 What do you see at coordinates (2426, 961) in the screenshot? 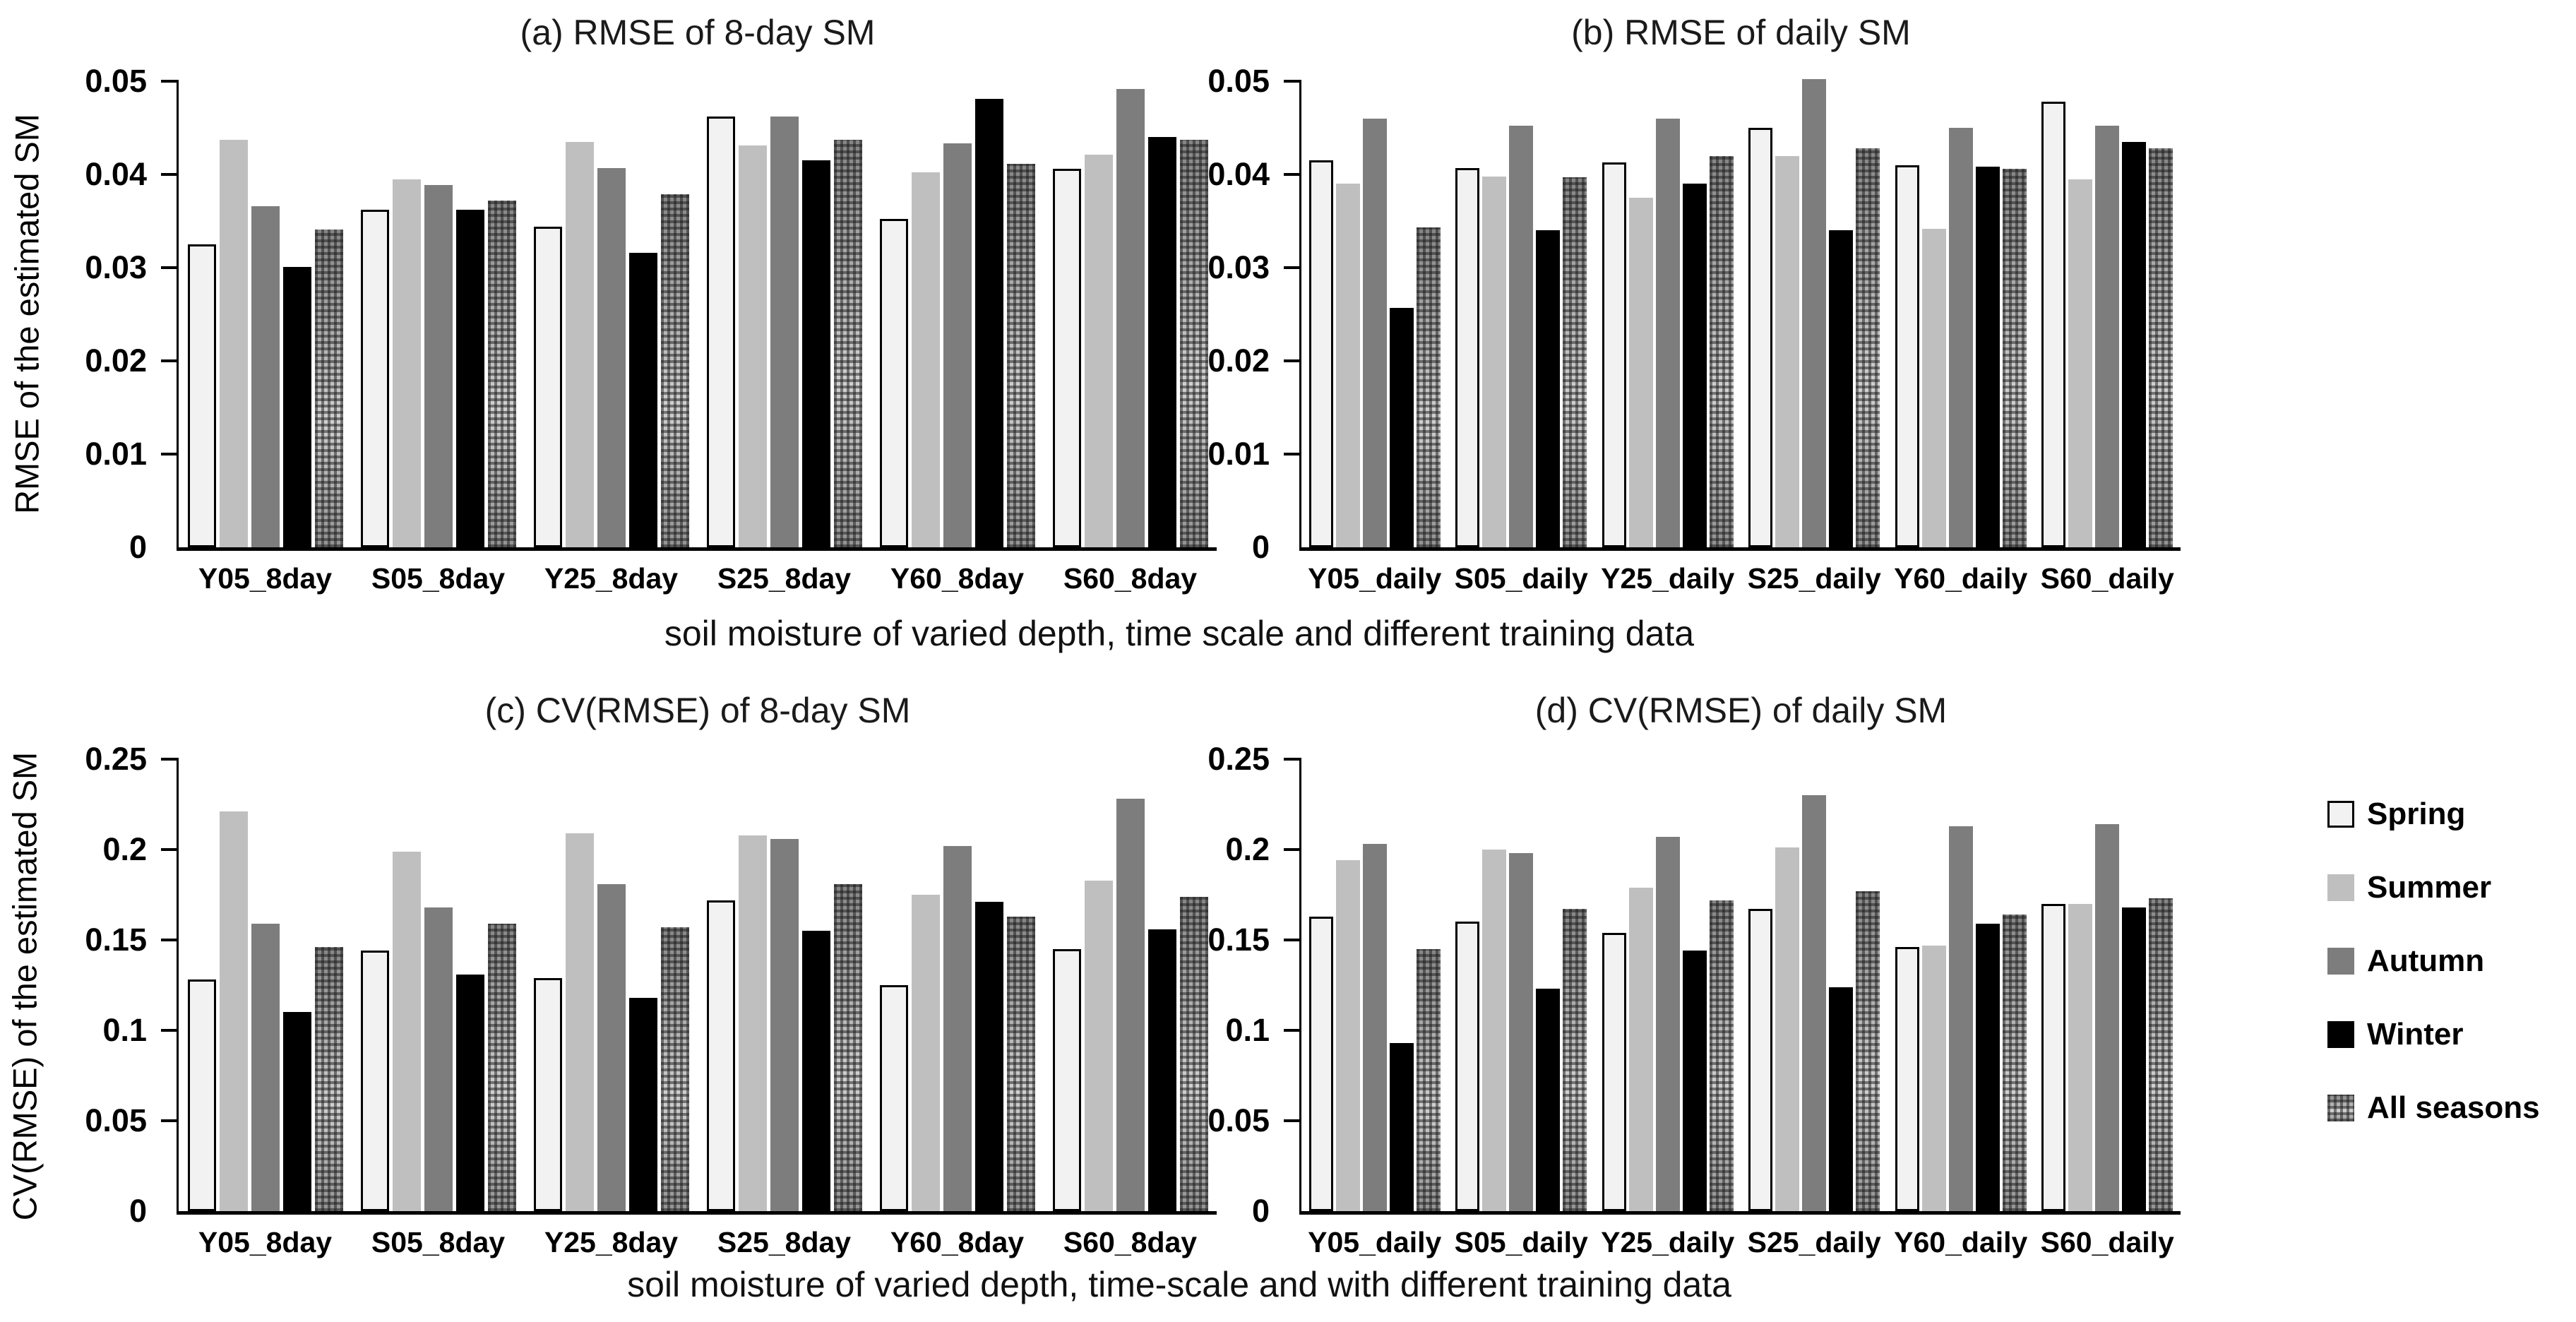
I see `legend-label: Autumn` at bounding box center [2426, 961].